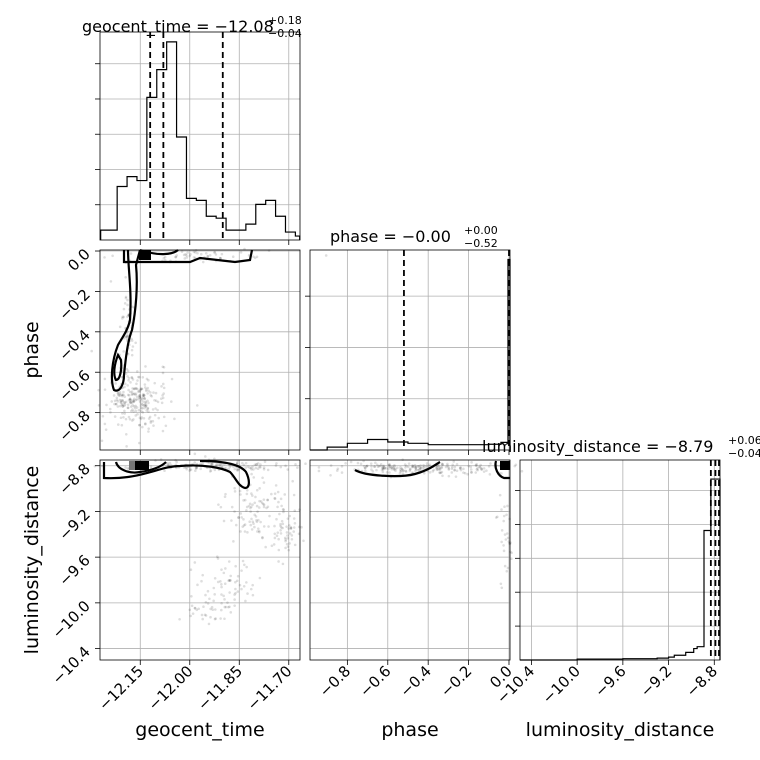  What do you see at coordinates (145, 255) in the screenshot?
I see `density-peak-geocent-time-vs-phase` at bounding box center [145, 255].